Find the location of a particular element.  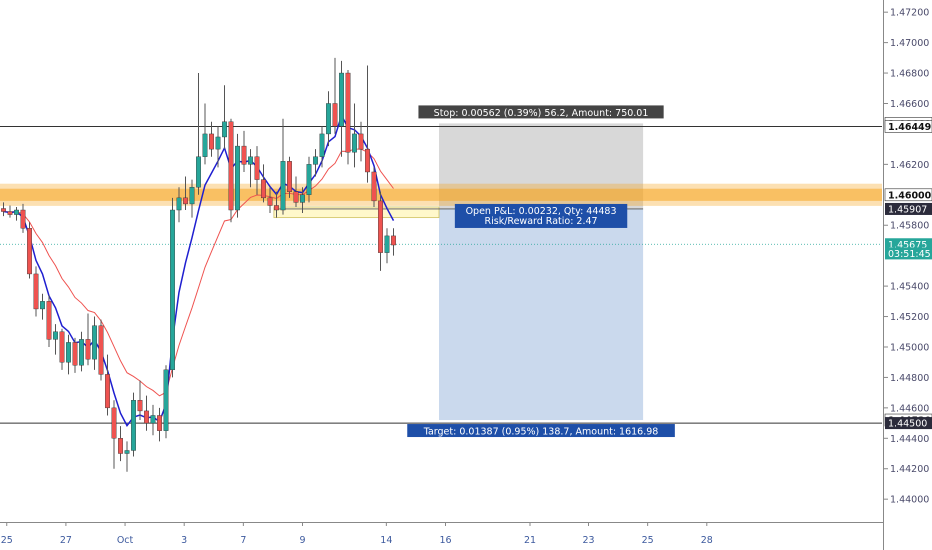

take-profit-zone is located at coordinates (541, 314).